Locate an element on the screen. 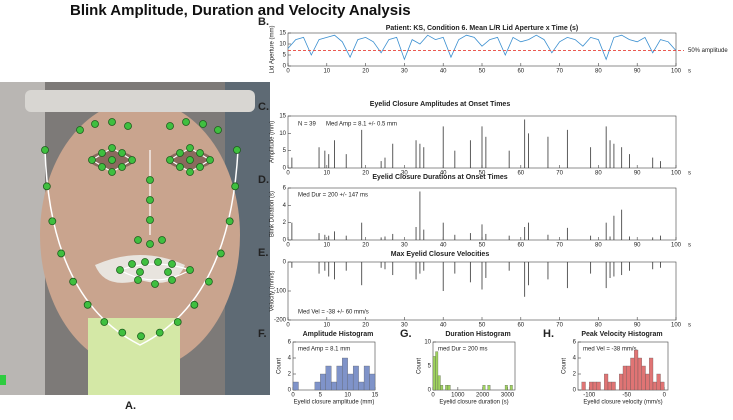 This screenshot has width=733, height=420. marker is located at coordinates (3, 380).